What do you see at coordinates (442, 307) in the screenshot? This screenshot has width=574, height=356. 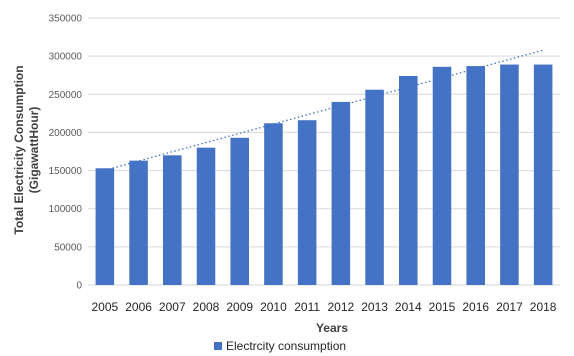 I see `x-tick-label: 2015` at bounding box center [442, 307].